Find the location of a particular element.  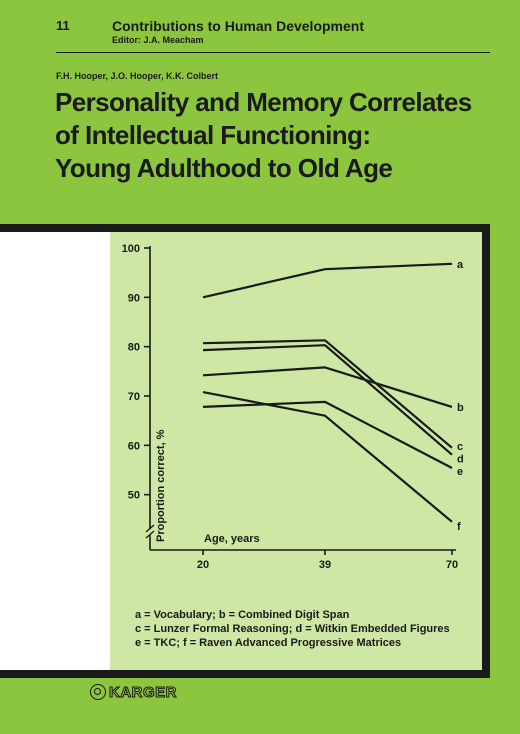

series-title: Contributions to Human Development is located at coordinates (238, 26).